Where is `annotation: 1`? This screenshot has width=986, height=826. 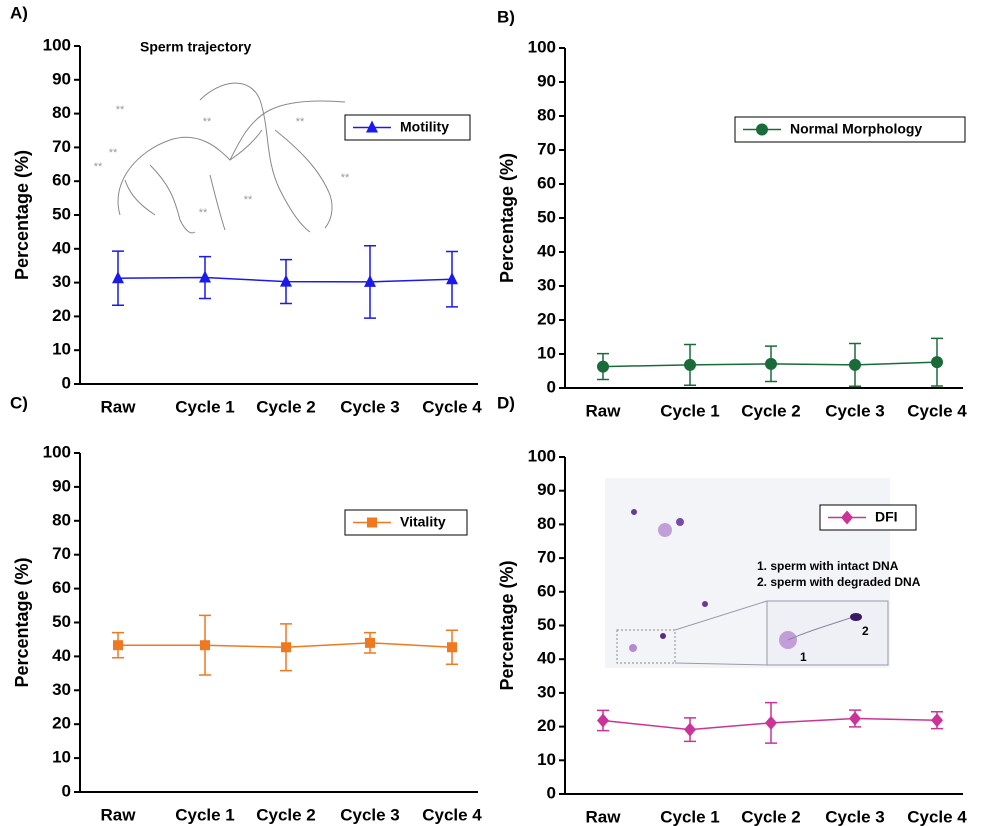
annotation: 1 is located at coordinates (803, 657).